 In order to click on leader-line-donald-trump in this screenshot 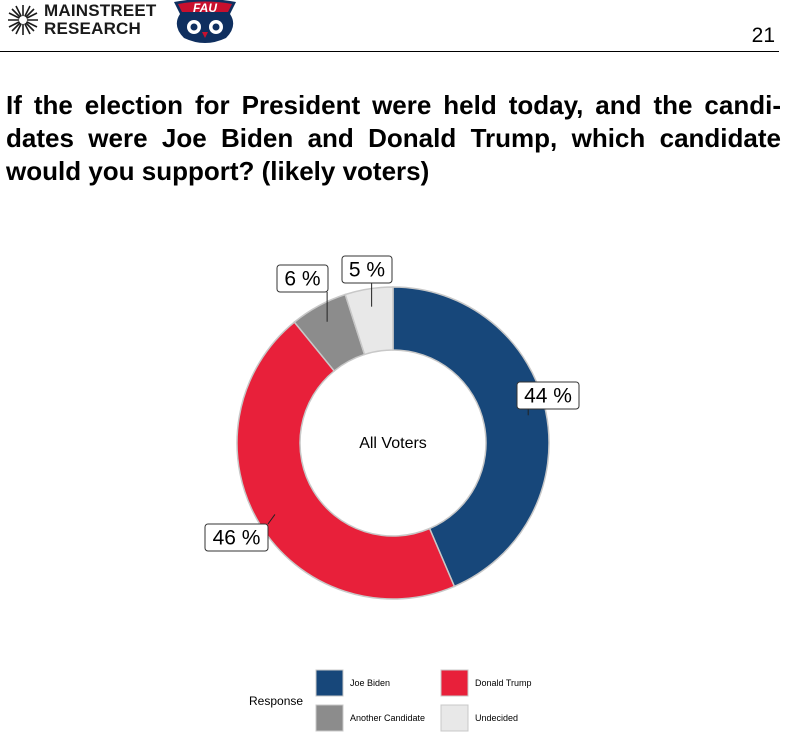, I will do `click(271, 519)`.